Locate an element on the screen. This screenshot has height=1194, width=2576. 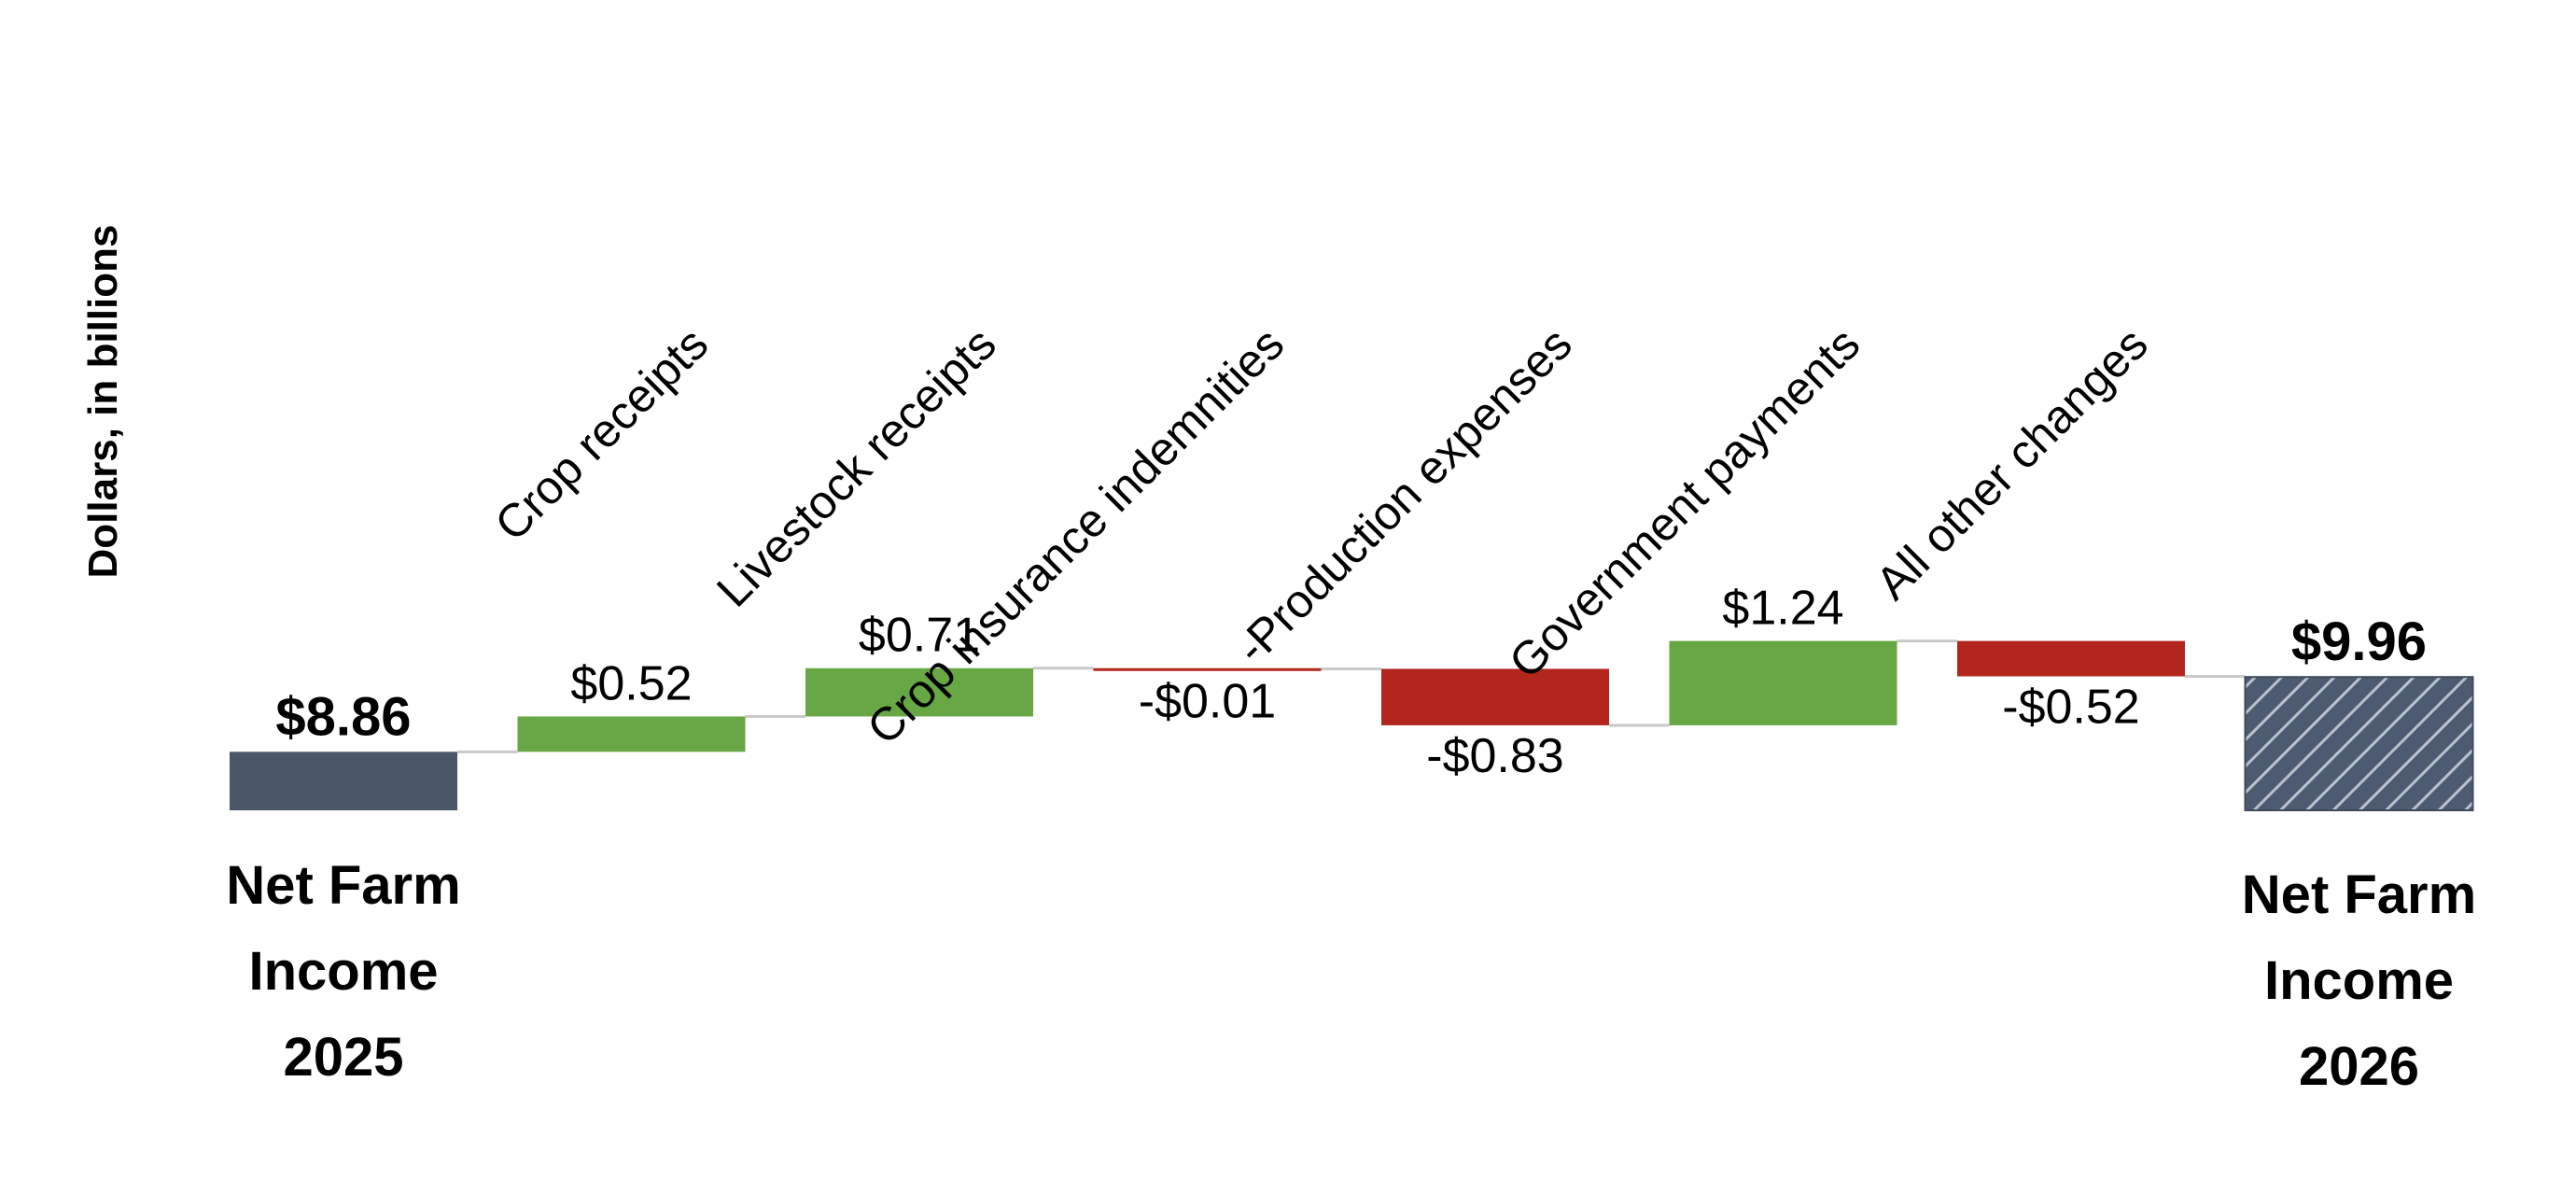
value-label-production-expenses: -$0.83 is located at coordinates (1494, 756).